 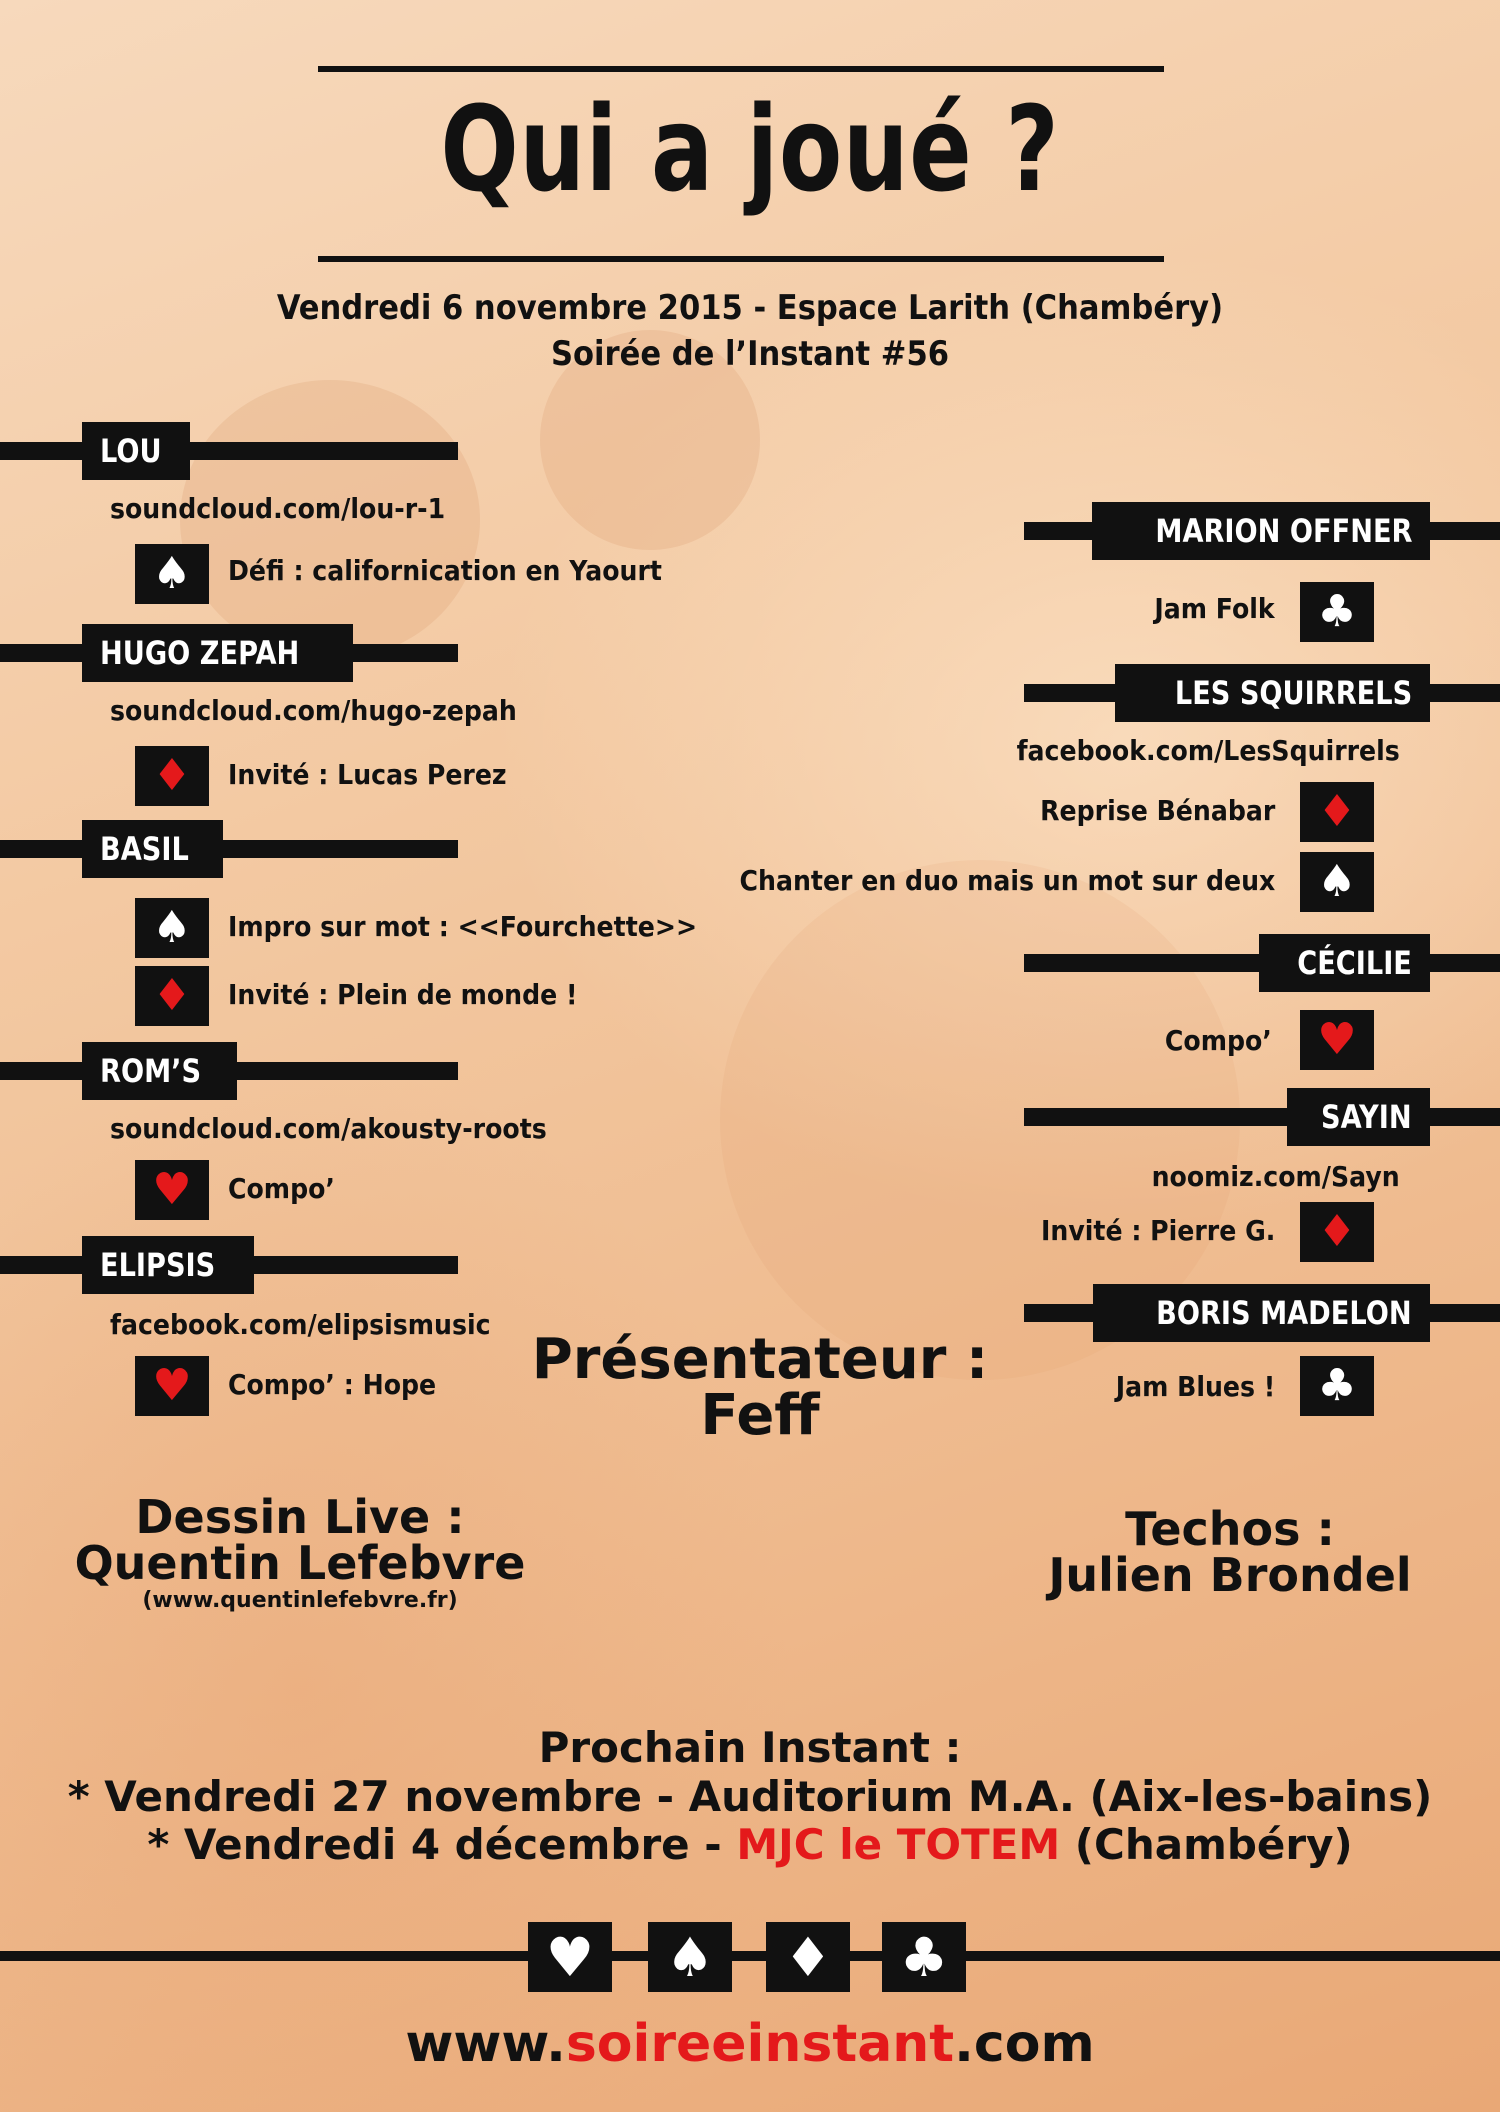 What do you see at coordinates (750, 2044) in the screenshot?
I see `website-link: www.soireeinstant.com` at bounding box center [750, 2044].